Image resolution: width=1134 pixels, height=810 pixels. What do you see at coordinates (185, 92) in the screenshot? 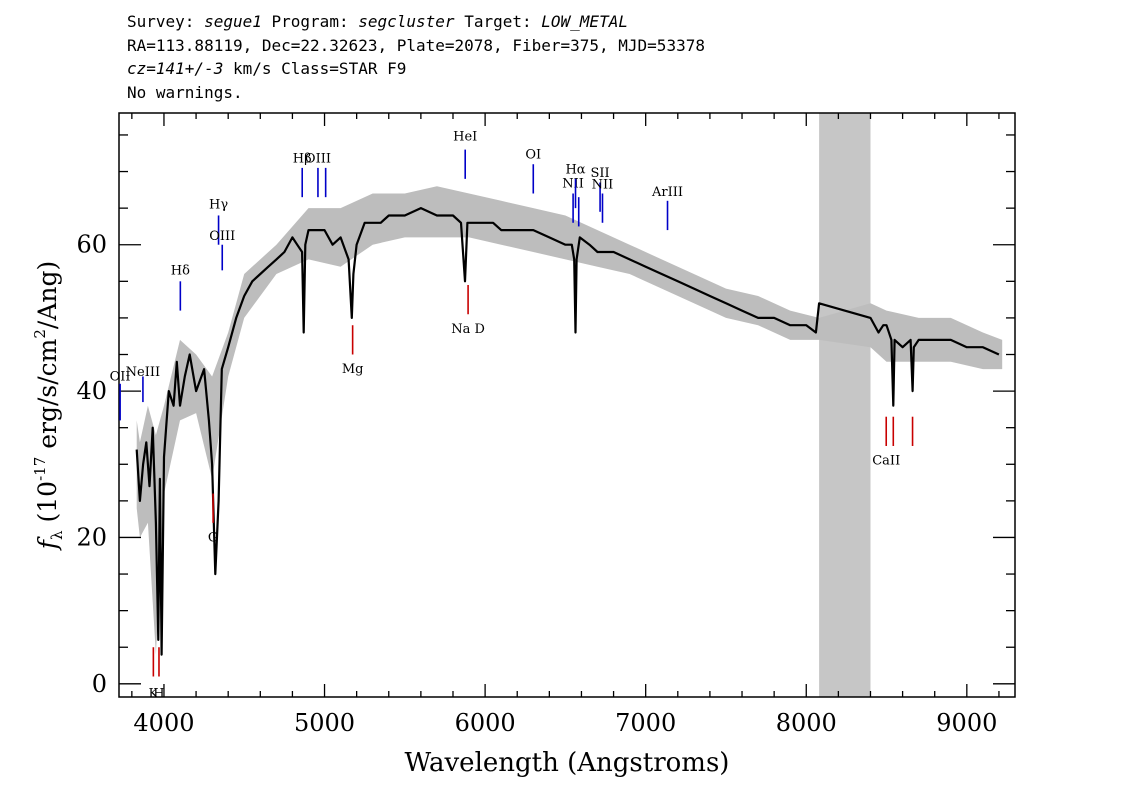
I see `warnings-text: No warnings.` at bounding box center [185, 92].